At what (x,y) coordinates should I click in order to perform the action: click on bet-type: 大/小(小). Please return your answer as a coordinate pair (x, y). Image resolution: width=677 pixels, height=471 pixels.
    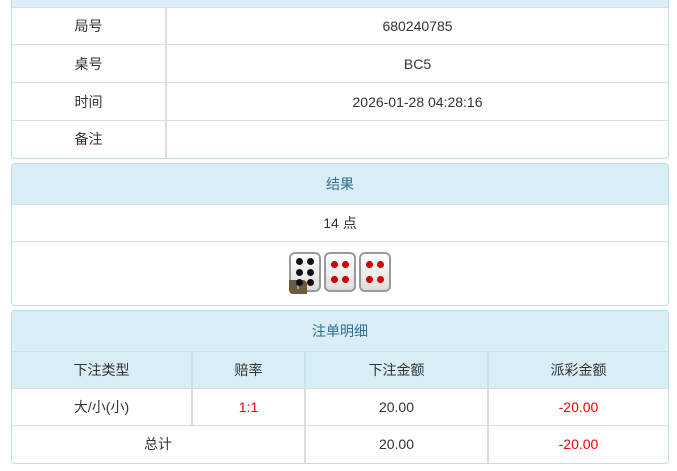
    Looking at the image, I should click on (102, 407).